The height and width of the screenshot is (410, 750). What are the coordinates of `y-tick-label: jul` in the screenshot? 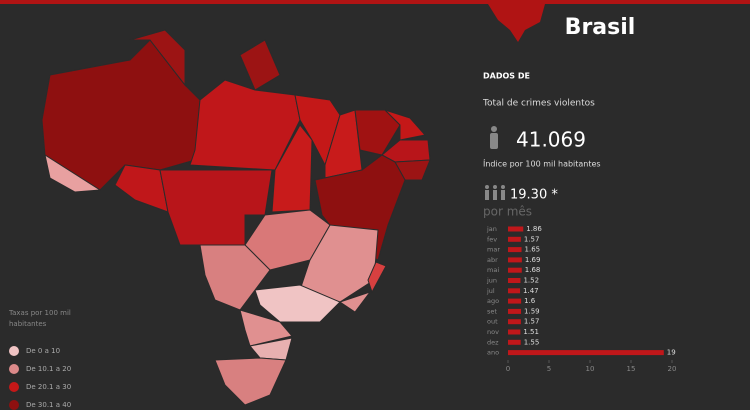 It's located at (490, 291).